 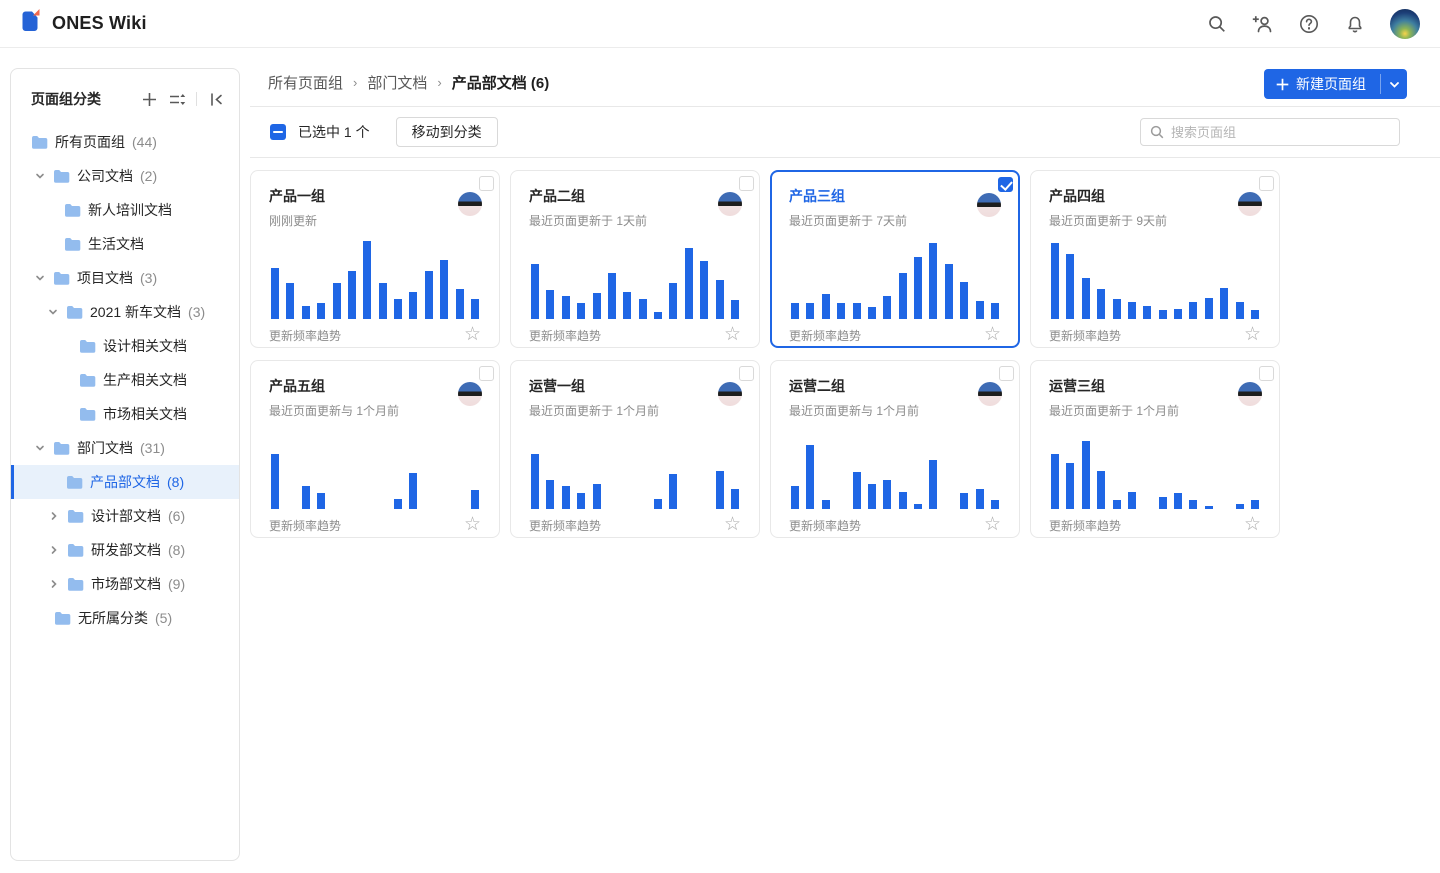 I want to click on page-group-card: 产品二组 最近页面更新于 1天前 更新频率趋势 ☆, so click(x=635, y=259).